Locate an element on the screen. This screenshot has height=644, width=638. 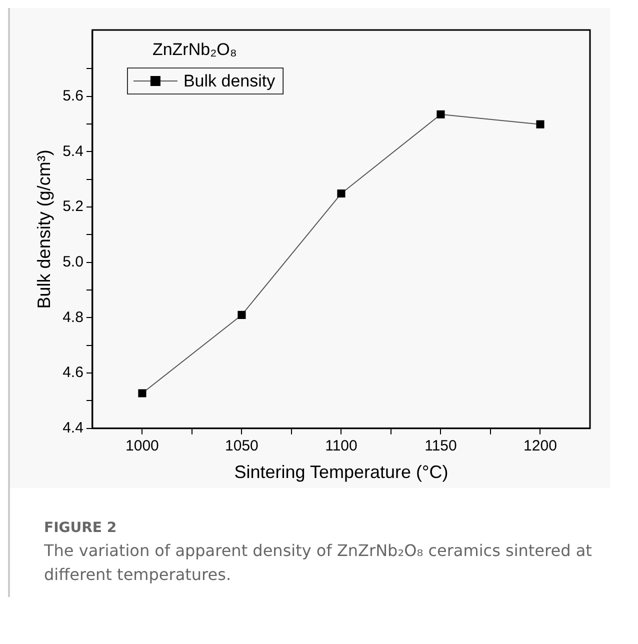
x-tick-label: 1150 is located at coordinates (440, 446).